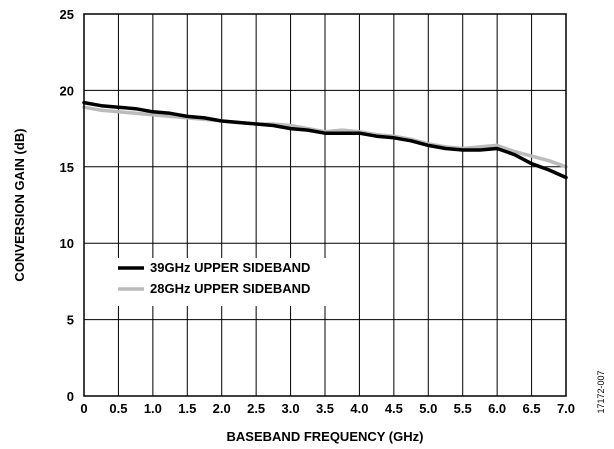 The height and width of the screenshot is (449, 614). Describe the element at coordinates (325, 436) in the screenshot. I see `x-axis-title: BASEBAND FREQUENCY (GHz)` at that location.